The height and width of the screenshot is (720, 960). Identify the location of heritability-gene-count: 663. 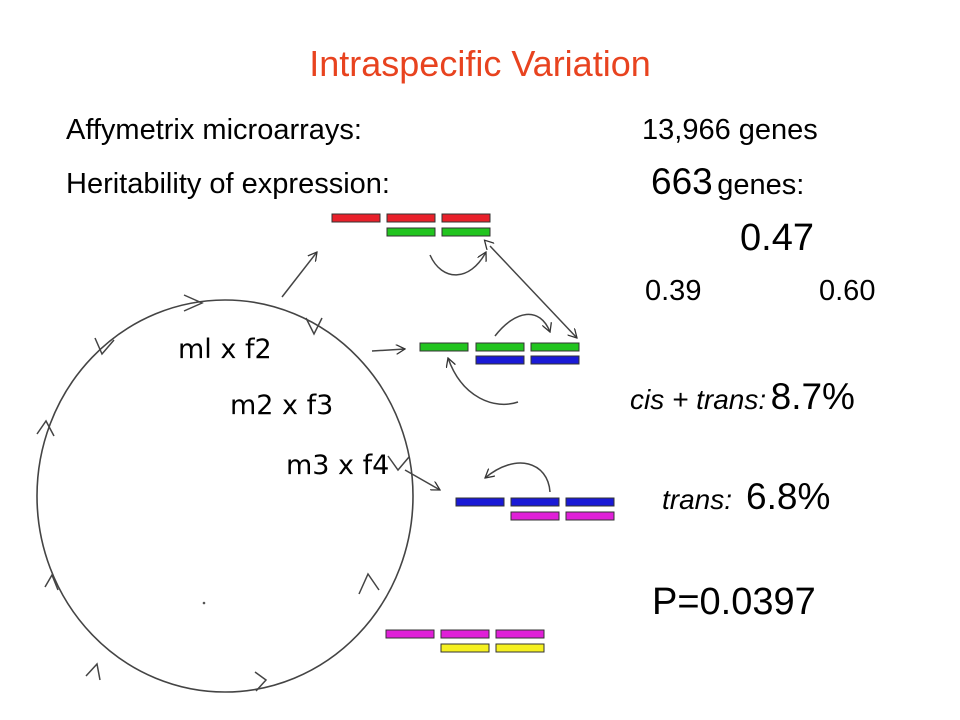
(682, 181).